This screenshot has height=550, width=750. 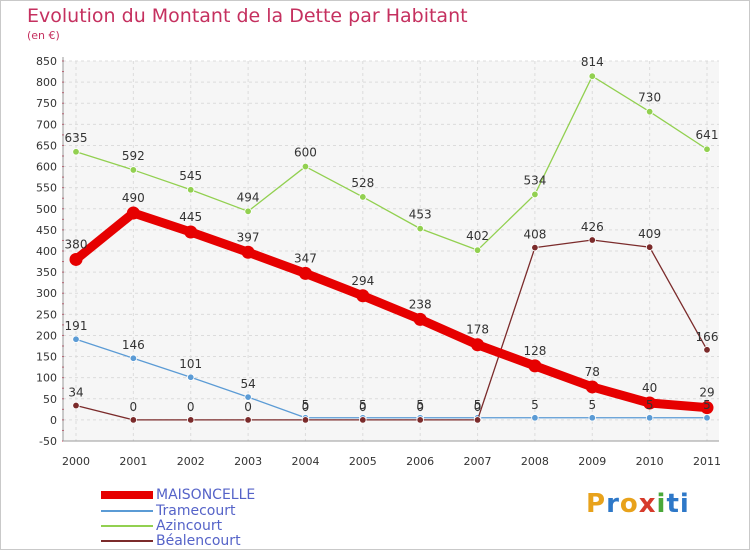 I want to click on data-label: 730, so click(x=649, y=98).